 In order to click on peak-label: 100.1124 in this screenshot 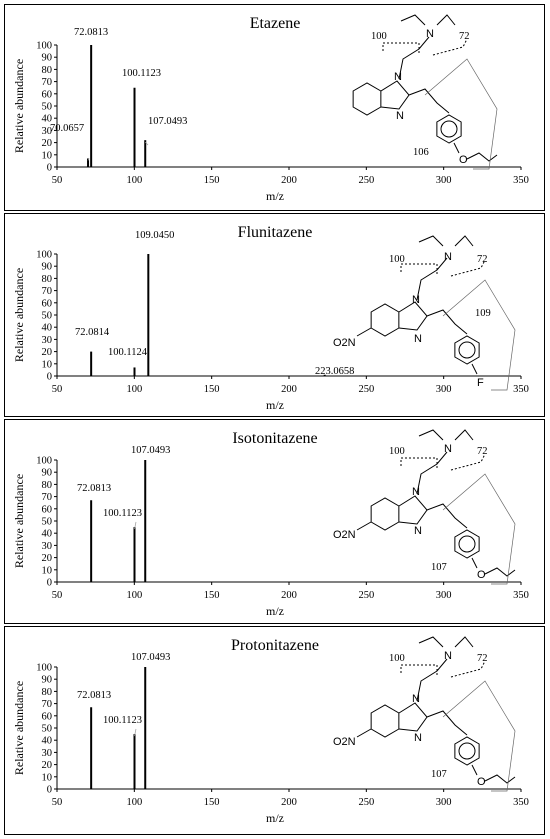, I will do `click(128, 352)`.